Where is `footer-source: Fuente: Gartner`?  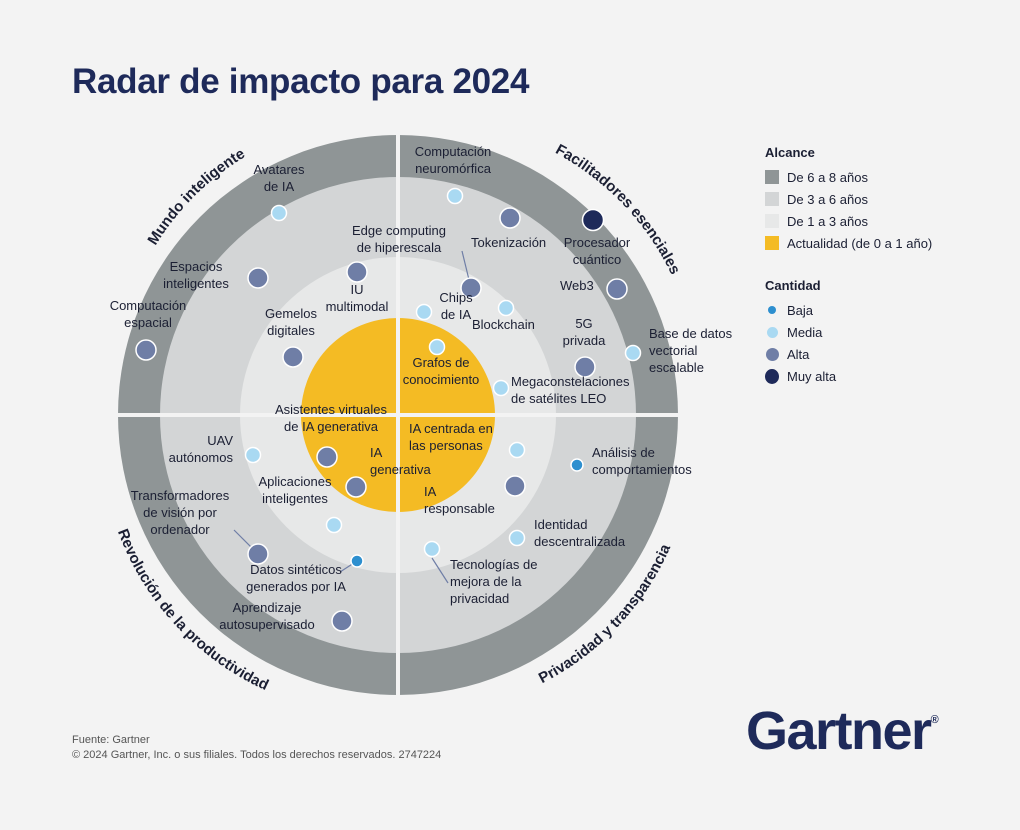
footer-source: Fuente: Gartner is located at coordinates (111, 740).